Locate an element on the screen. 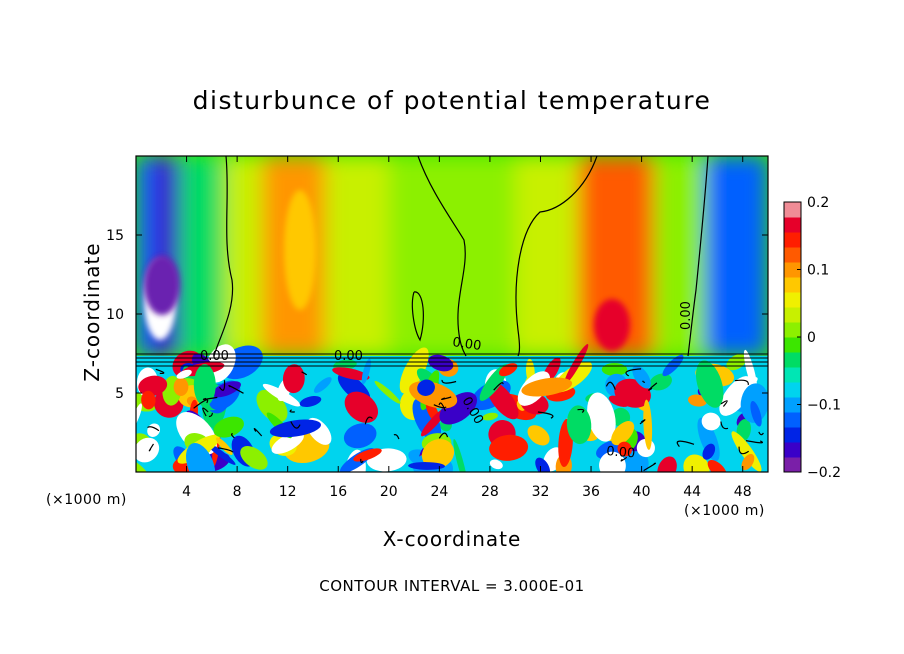 This screenshot has height=654, width=904. contour-interval-note: CONTOUR INTERVAL = 3.000E-01 is located at coordinates (452, 586).